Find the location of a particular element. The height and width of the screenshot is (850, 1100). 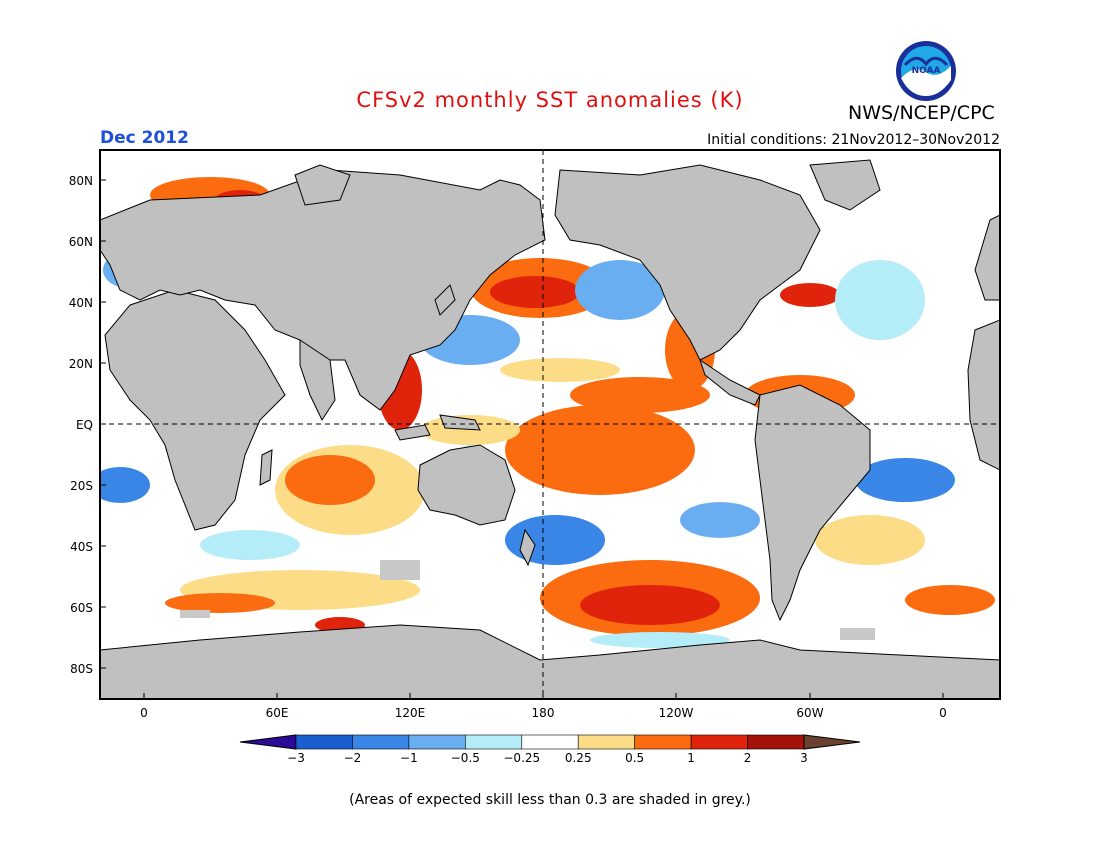

colorbar: −3 −2 −1 −0.5 −0.25 0.25 0.5 1 2 3 is located at coordinates (550, 749).